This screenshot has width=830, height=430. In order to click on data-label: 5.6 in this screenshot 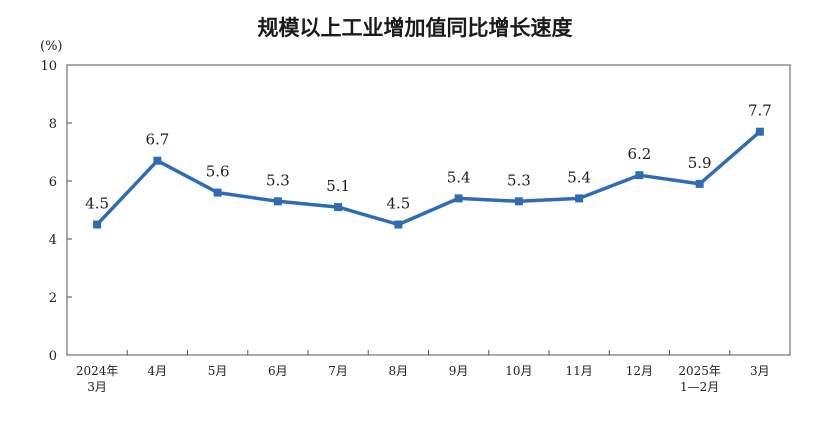, I will do `click(218, 172)`.